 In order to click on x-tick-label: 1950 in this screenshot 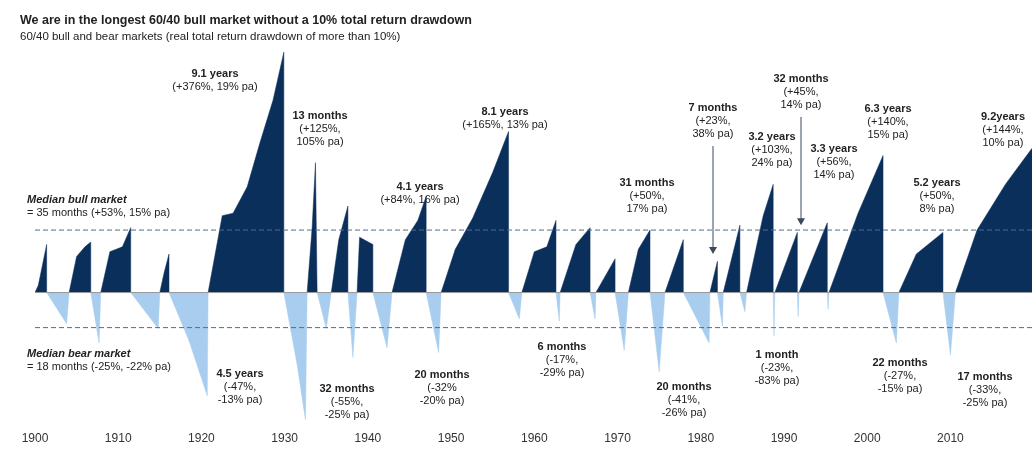, I will do `click(451, 437)`.